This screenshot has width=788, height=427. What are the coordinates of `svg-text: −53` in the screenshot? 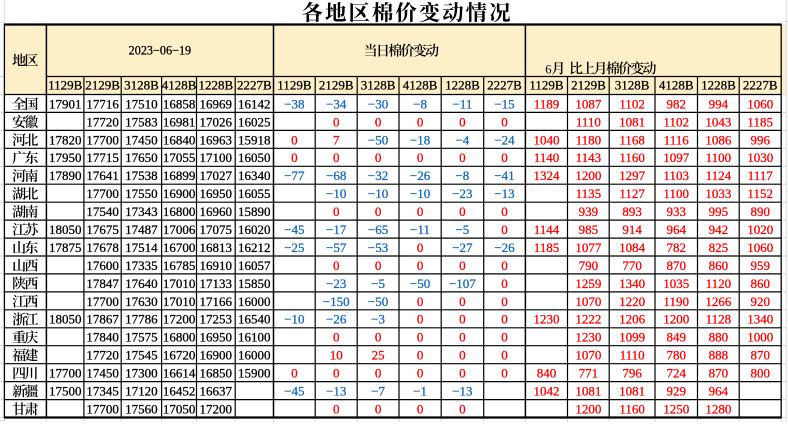 It's located at (378, 247).